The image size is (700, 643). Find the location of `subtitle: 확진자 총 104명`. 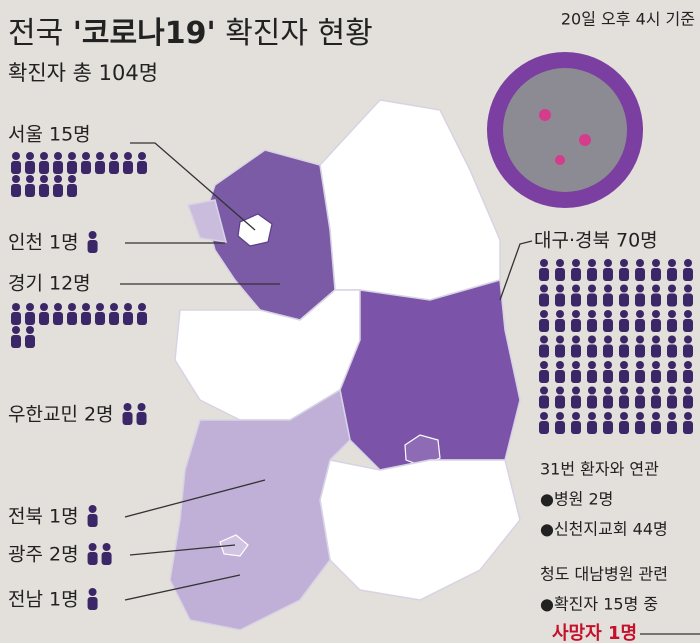

subtitle: 확진자 총 104명 is located at coordinates (83, 73).